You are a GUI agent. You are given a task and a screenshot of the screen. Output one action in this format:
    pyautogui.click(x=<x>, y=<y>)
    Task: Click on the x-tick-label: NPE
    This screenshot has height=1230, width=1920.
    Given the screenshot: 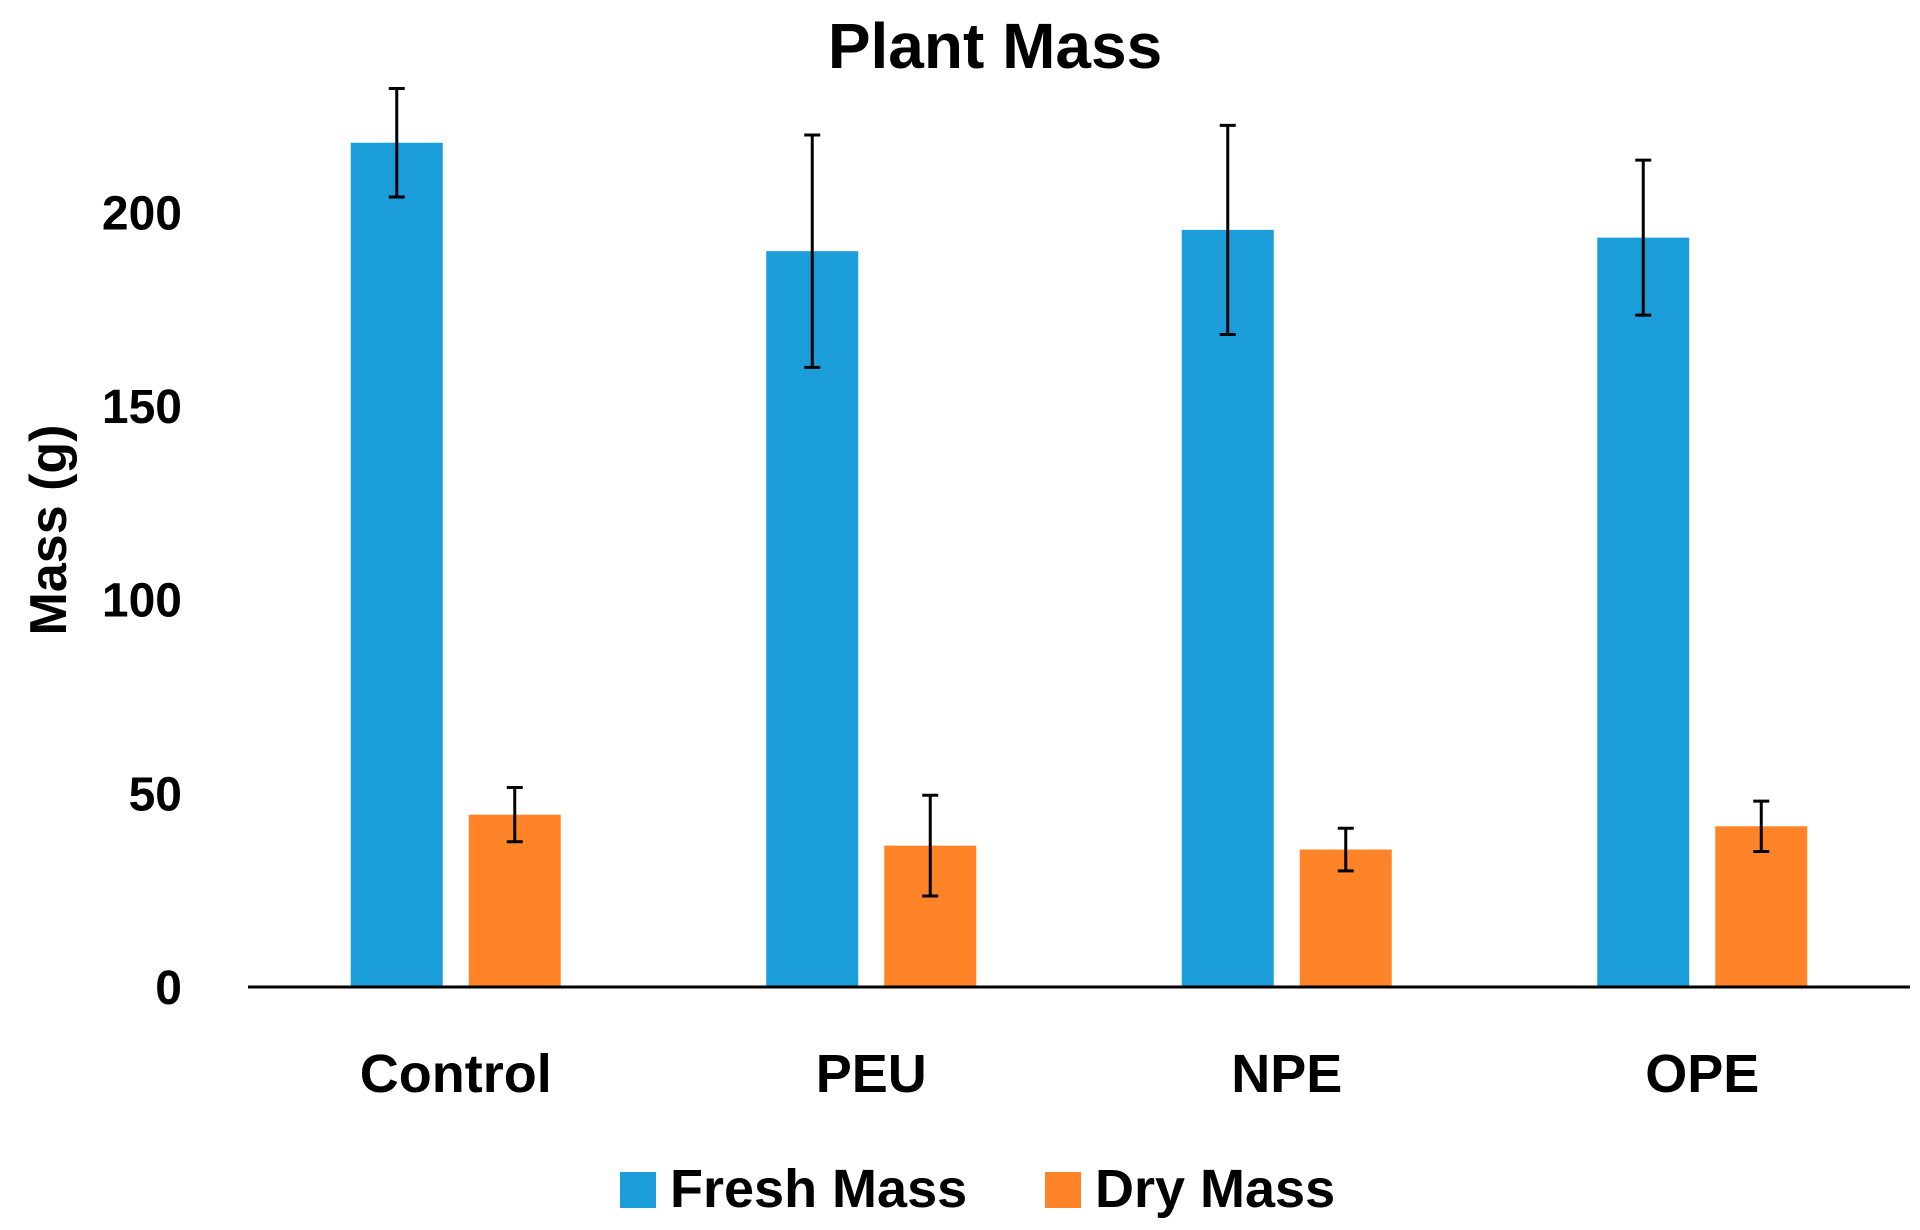 What is the action you would take?
    pyautogui.click(x=1286, y=1074)
    